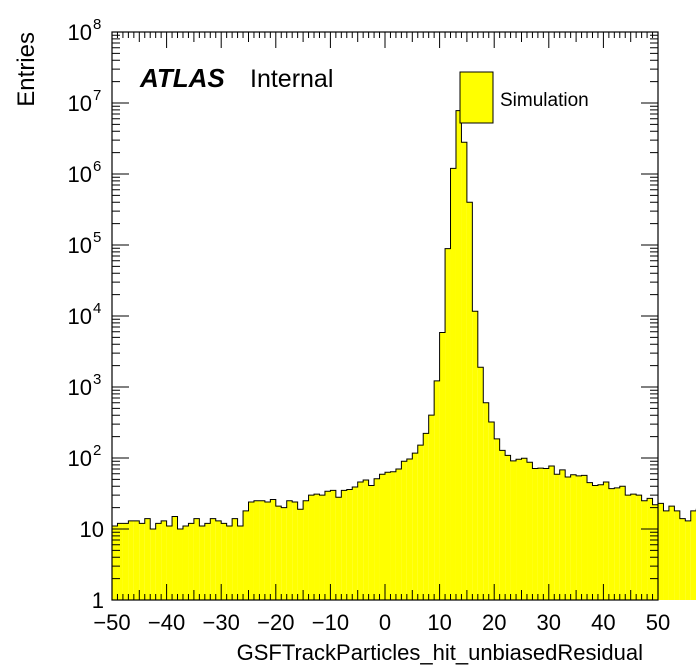  What do you see at coordinates (85, 314) in the screenshot?
I see `y-tick-label: 10 4` at bounding box center [85, 314].